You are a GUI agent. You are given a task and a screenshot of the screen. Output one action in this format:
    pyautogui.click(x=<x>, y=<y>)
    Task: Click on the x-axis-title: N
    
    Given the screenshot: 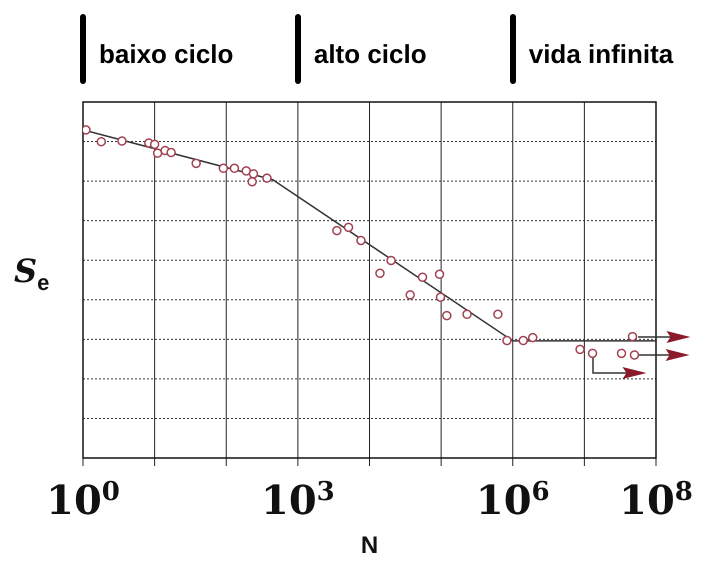 What is the action you would take?
    pyautogui.click(x=369, y=545)
    